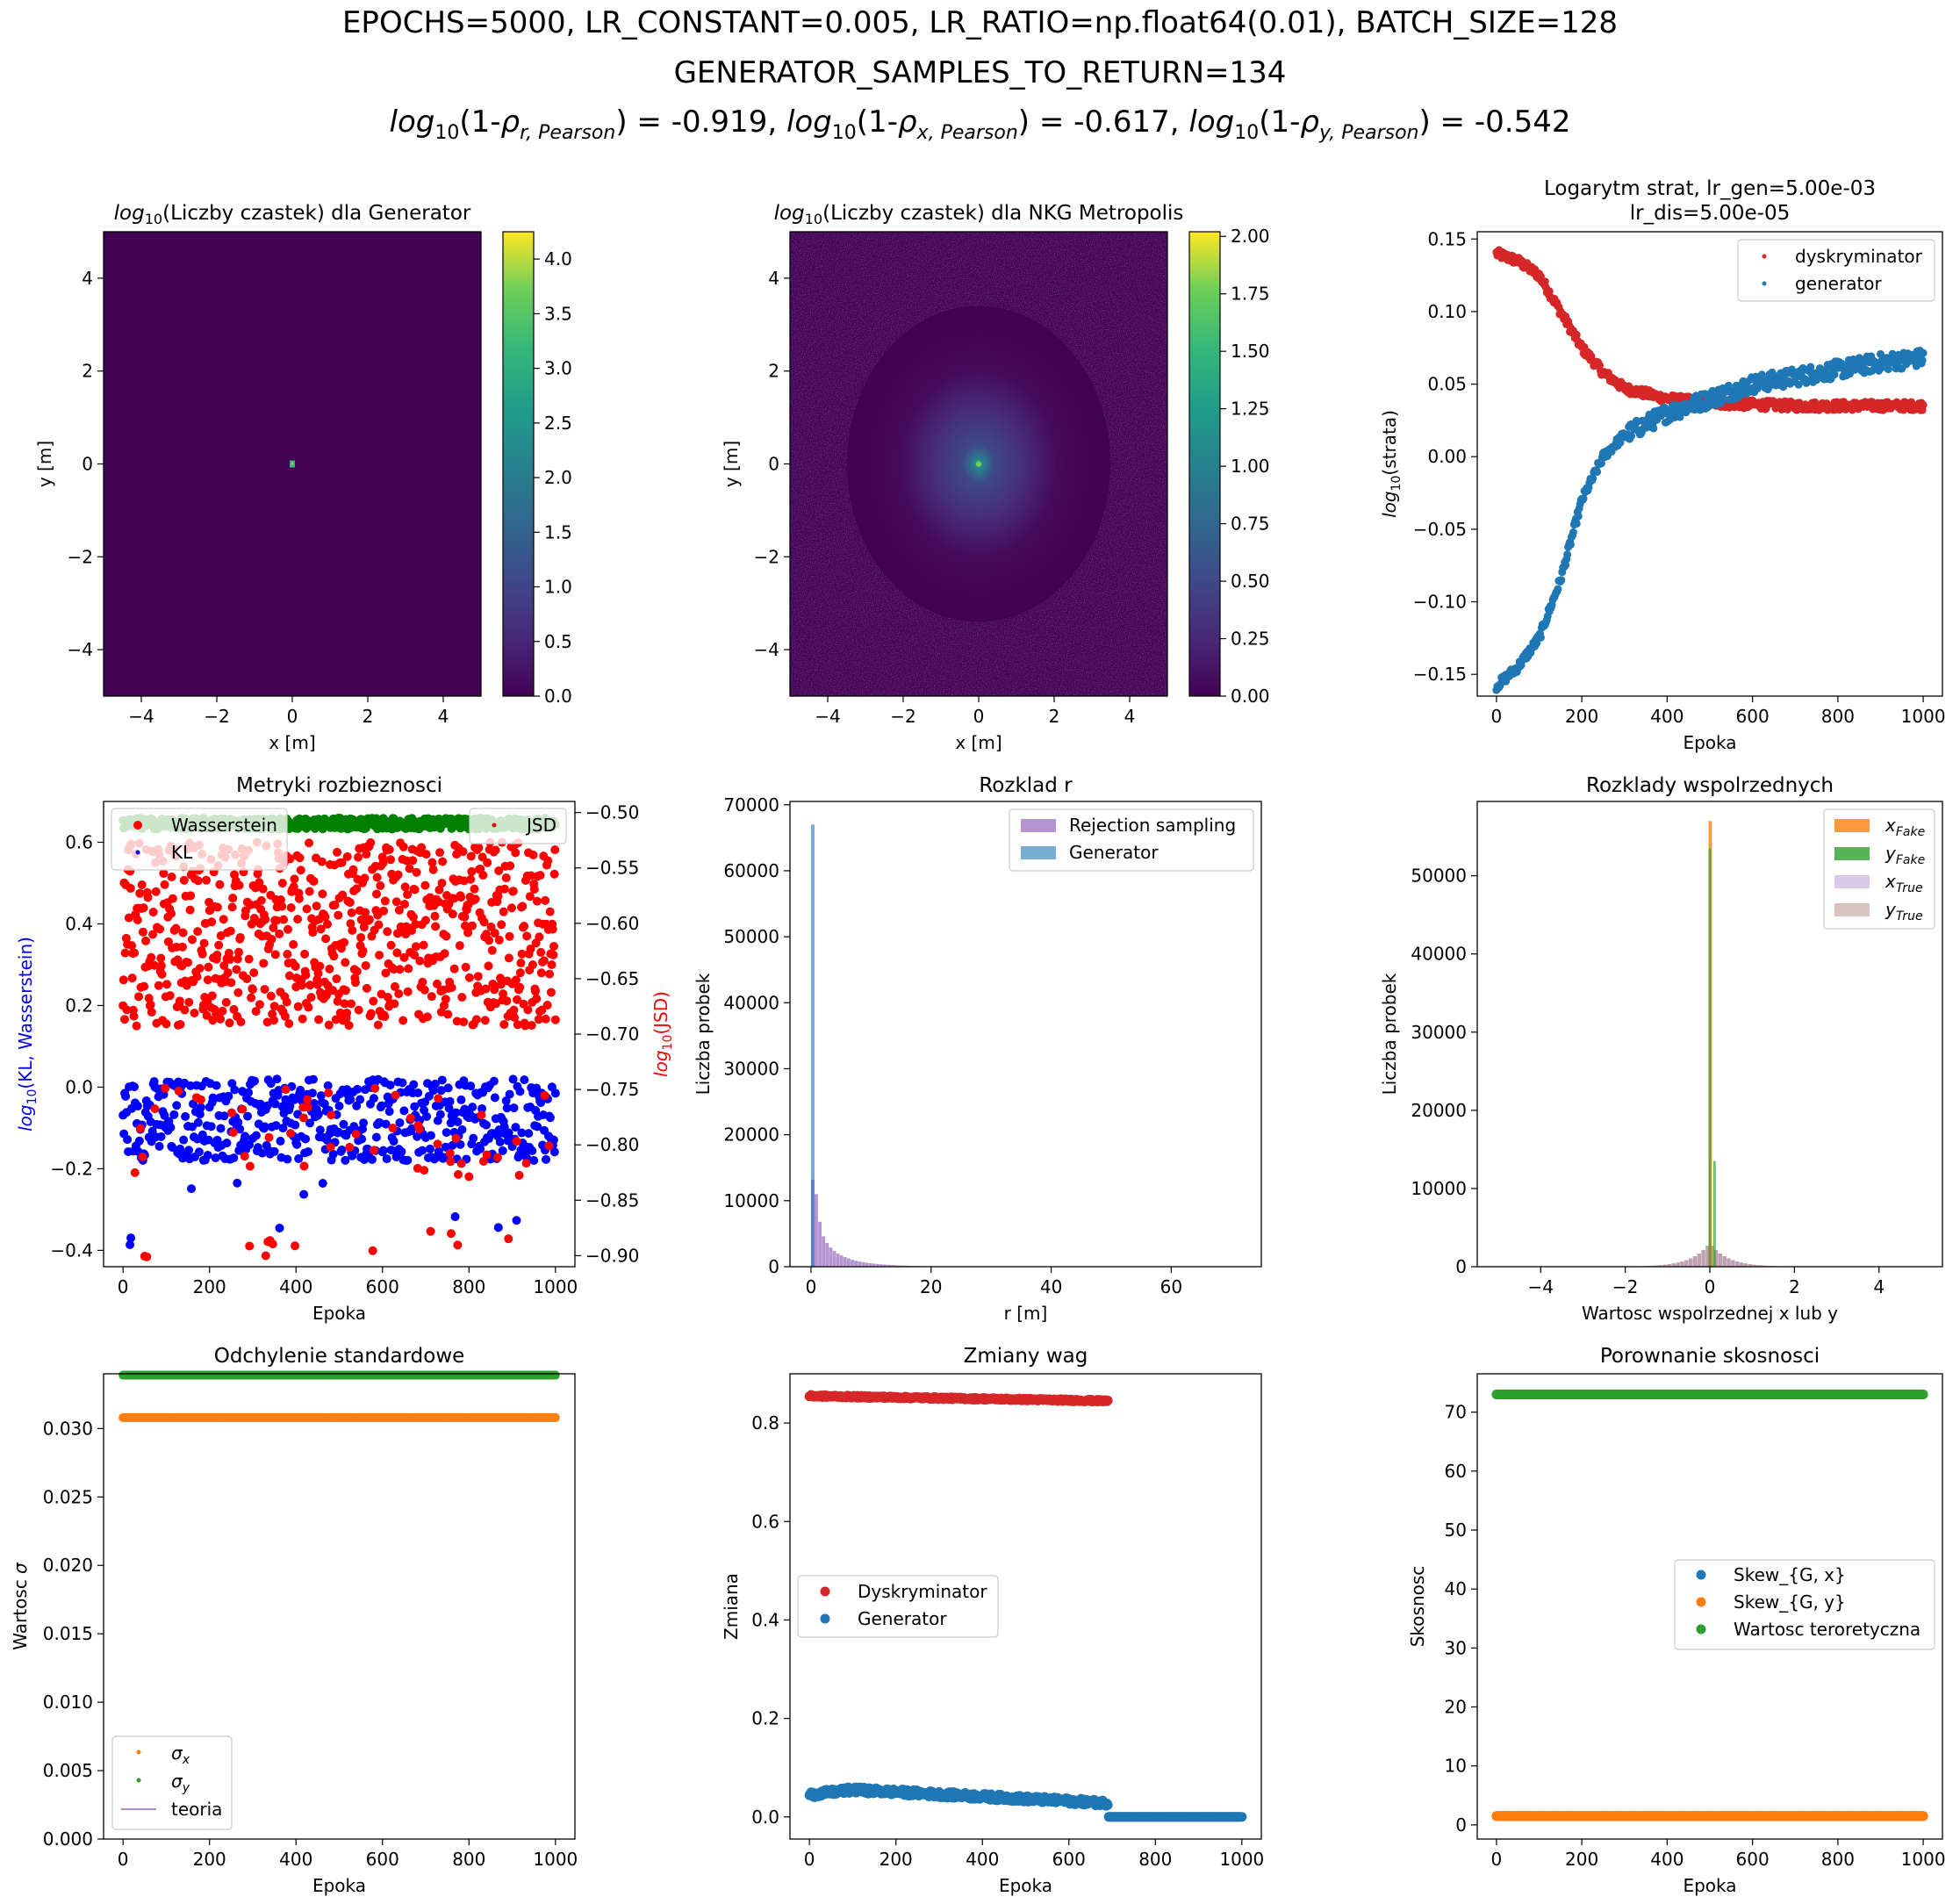  I want to click on chart-title-line2: lr_dis=5.00e-05, so click(1710, 213).